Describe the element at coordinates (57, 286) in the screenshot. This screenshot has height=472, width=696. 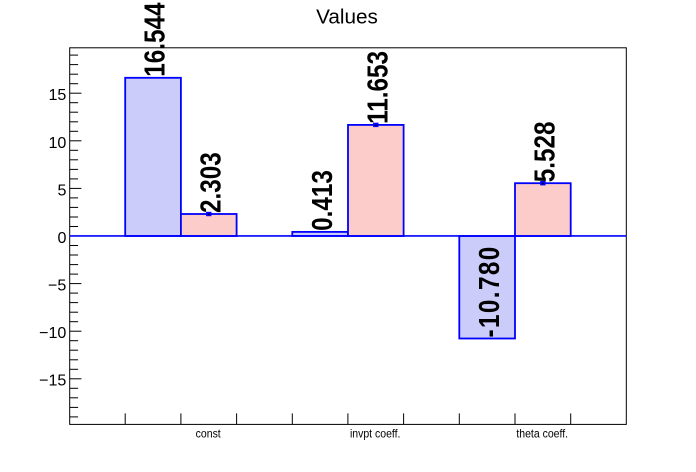
I see `svg-text: −5` at that location.